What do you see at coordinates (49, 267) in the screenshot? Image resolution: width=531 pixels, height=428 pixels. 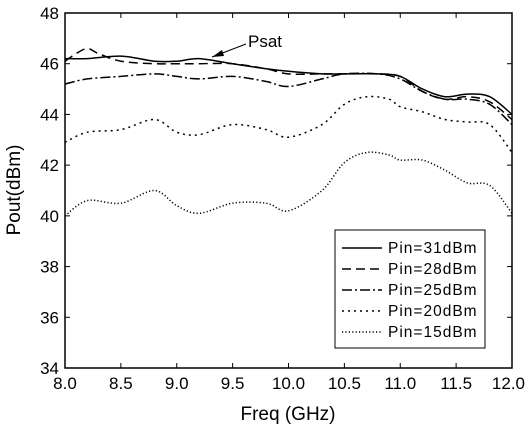 I see `y-tick-label: 38` at bounding box center [49, 267].